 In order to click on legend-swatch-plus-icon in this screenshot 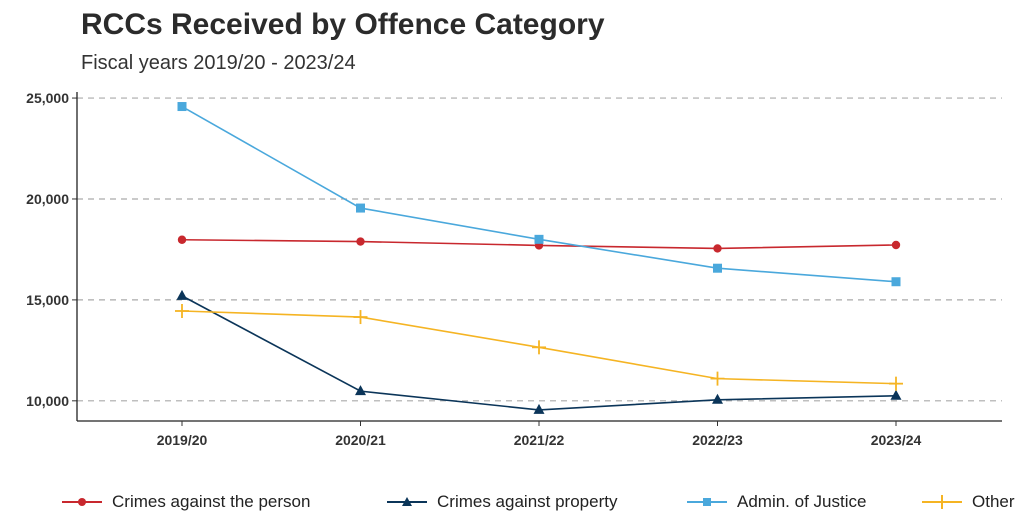, I will do `click(942, 502)`.